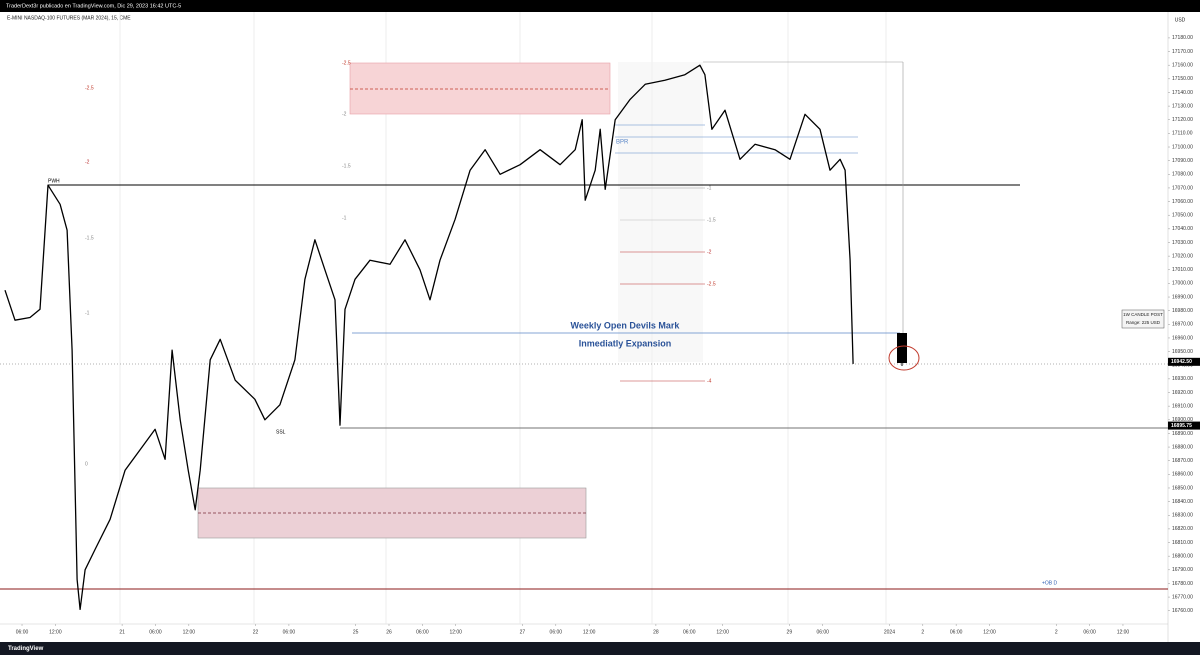  What do you see at coordinates (122, 632) in the screenshot?
I see `x-tick-label: 21` at bounding box center [122, 632].